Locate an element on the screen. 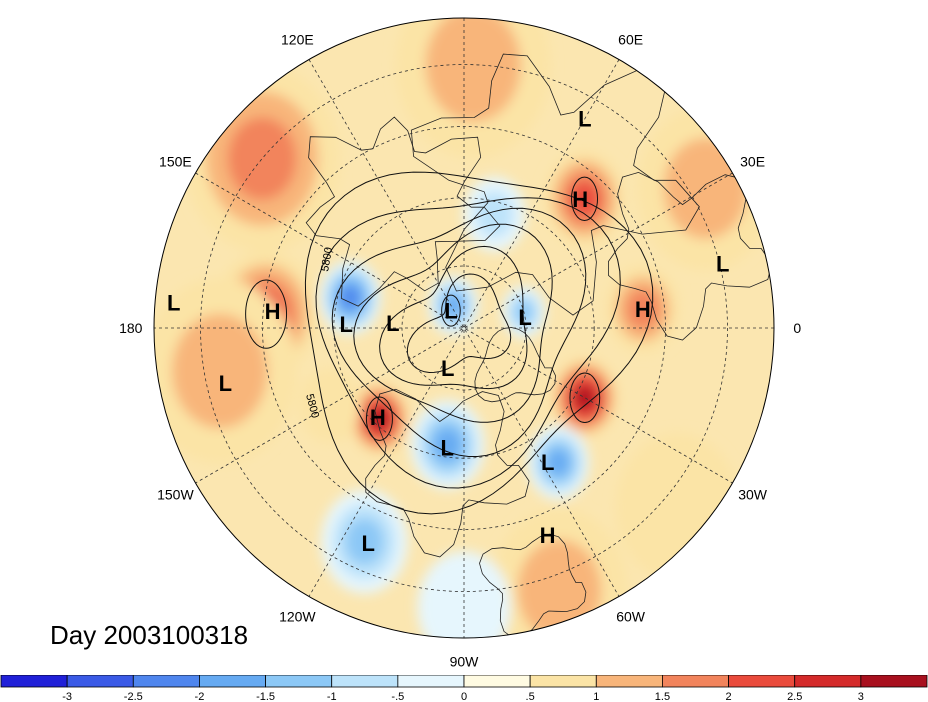 The image size is (928, 702). longitude-label: 30E is located at coordinates (752, 161).